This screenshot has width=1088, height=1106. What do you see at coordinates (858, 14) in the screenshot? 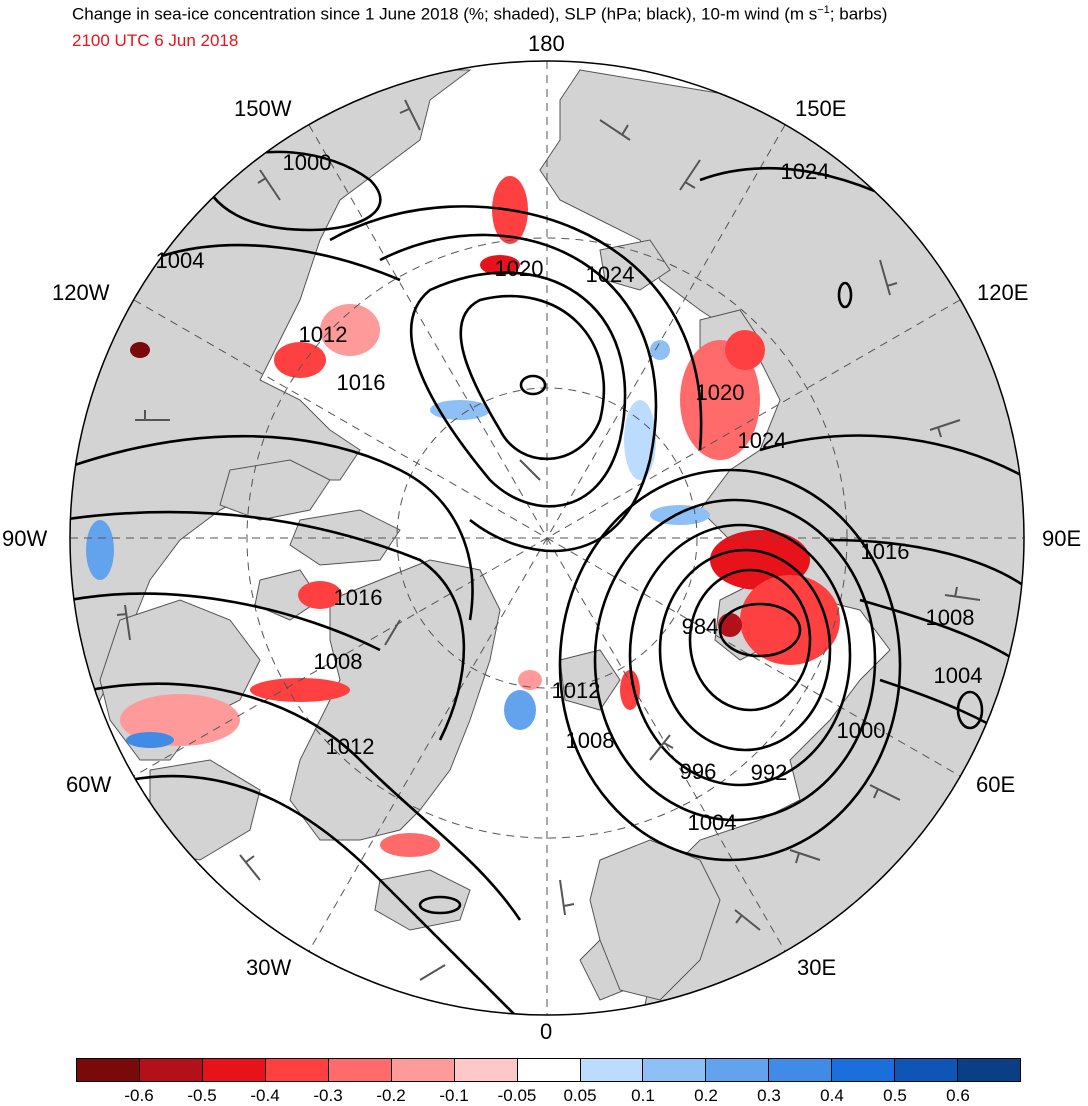
I see `title-suffix: ; barbs)` at bounding box center [858, 14].